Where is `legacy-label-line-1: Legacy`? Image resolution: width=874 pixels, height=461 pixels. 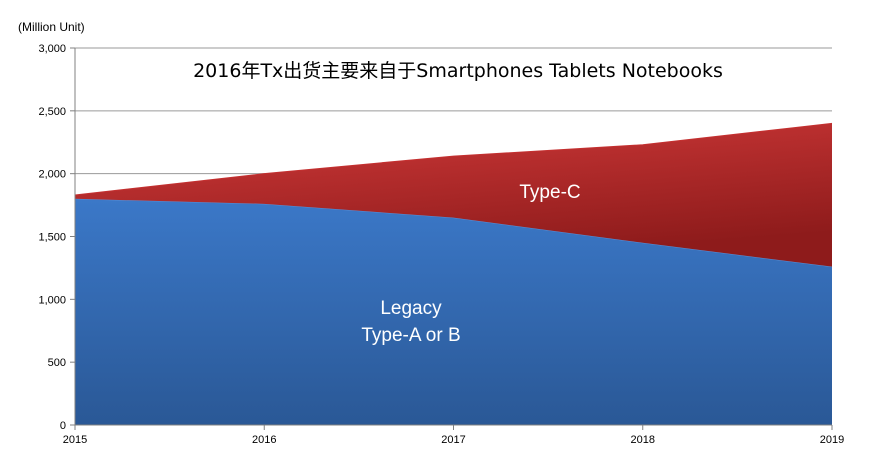 legacy-label-line-1: Legacy is located at coordinates (411, 308).